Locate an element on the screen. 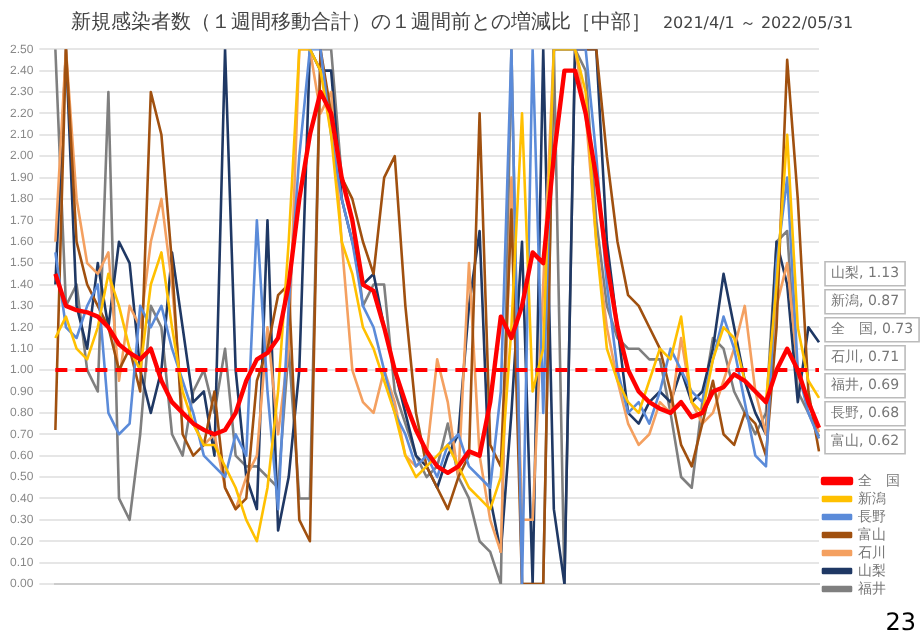 The width and height of the screenshot is (924, 640). chart-title: 新規感染者数（１週間移動合計）の１週間前との増減比［中部］ is located at coordinates (360, 23).